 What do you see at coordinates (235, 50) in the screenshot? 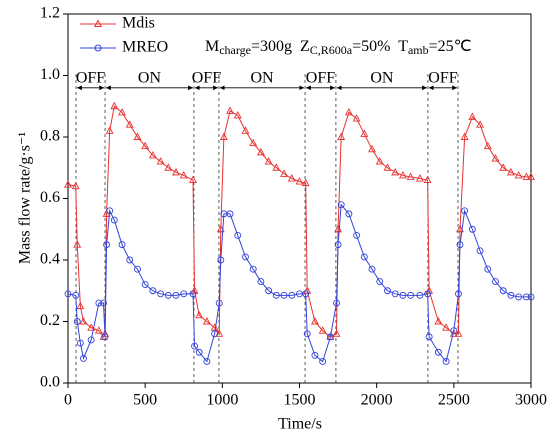
I see `annotation-part: charge` at bounding box center [235, 50].